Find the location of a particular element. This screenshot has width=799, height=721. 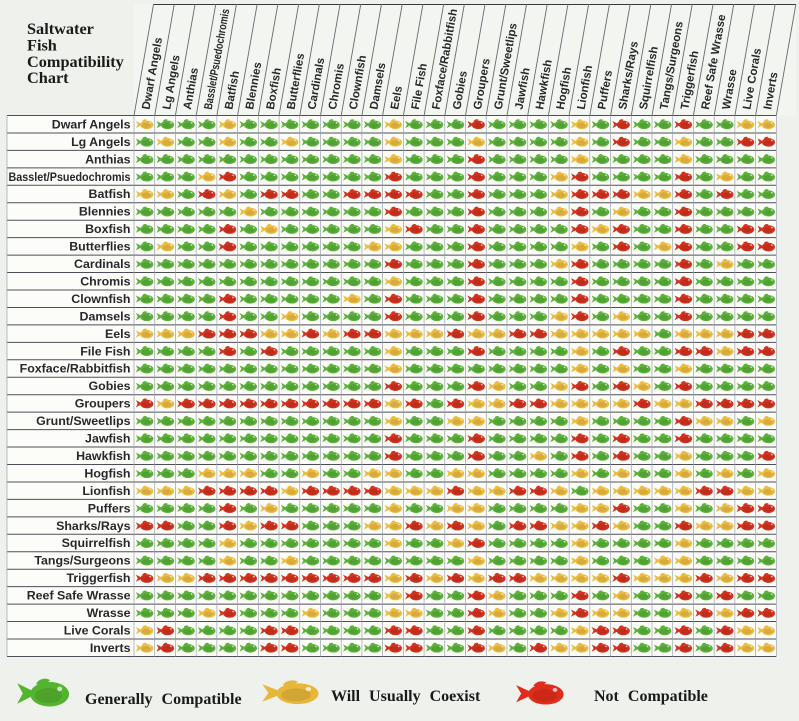

svg-text: Chromis is located at coordinates (105, 282).